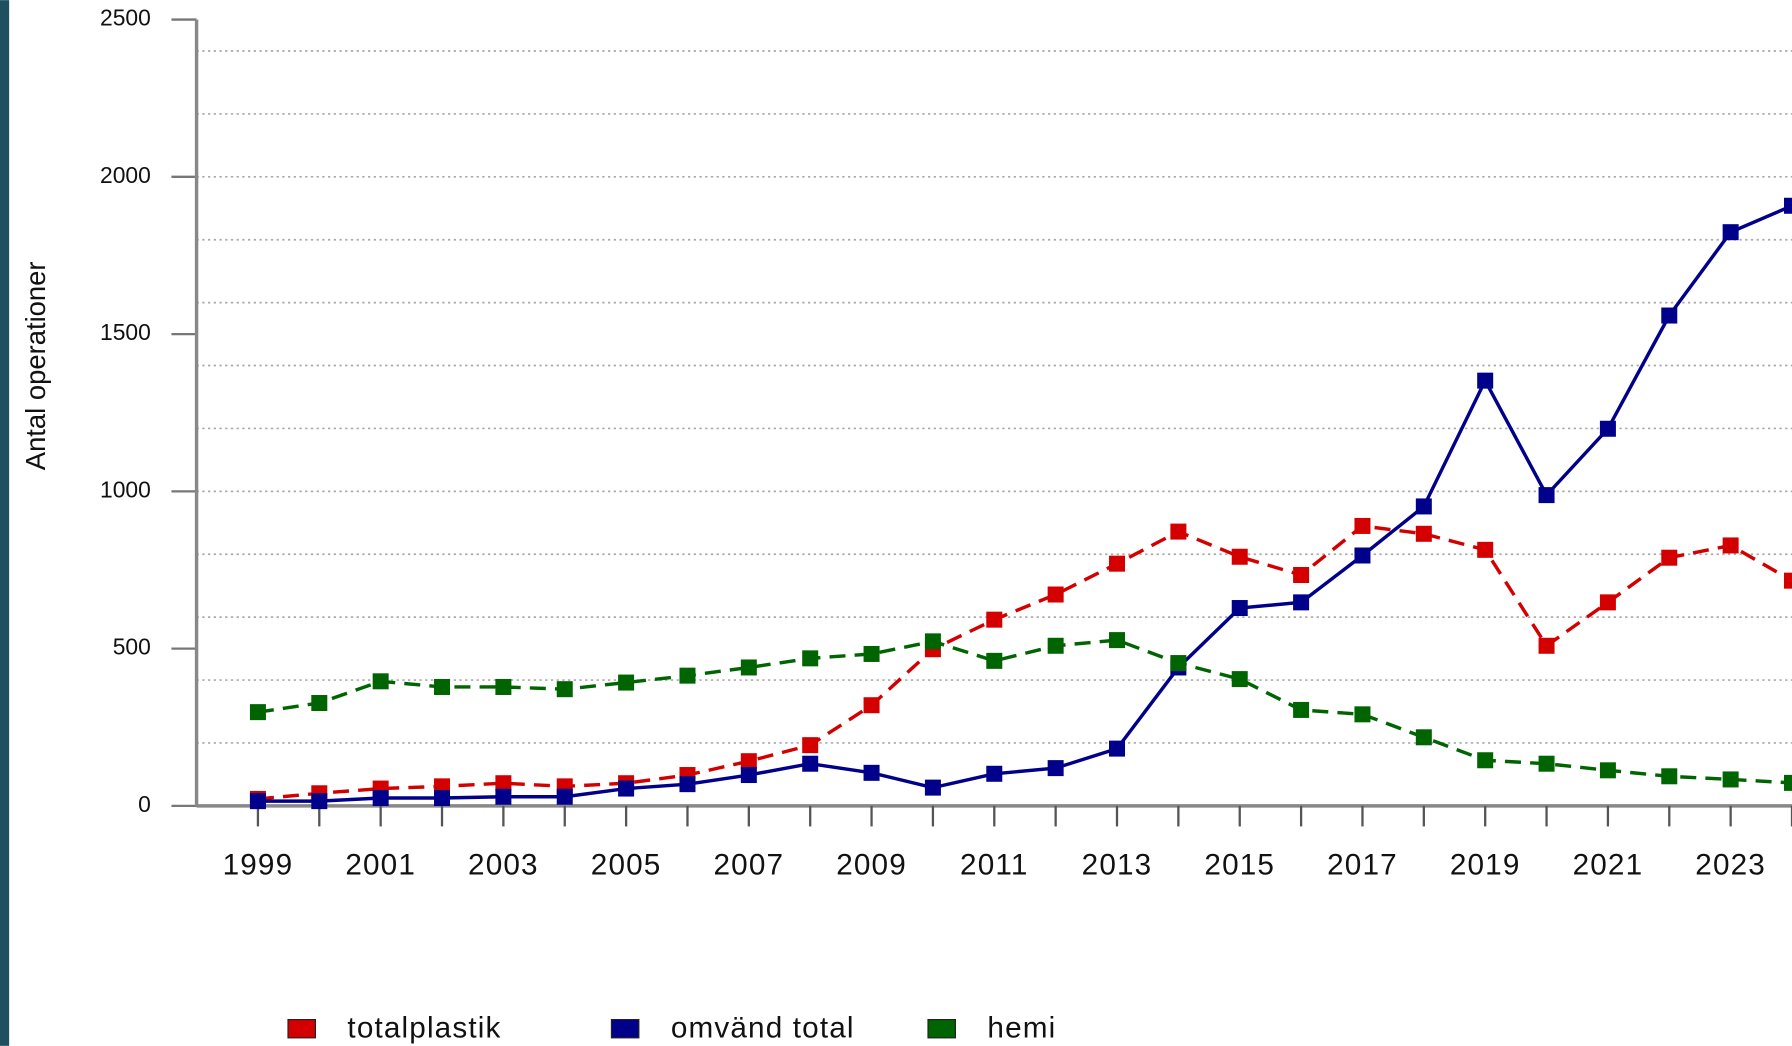 Image resolution: width=1792 pixels, height=1046 pixels. Describe the element at coordinates (763, 1028) in the screenshot. I see `legend-label: omvänd total` at that location.